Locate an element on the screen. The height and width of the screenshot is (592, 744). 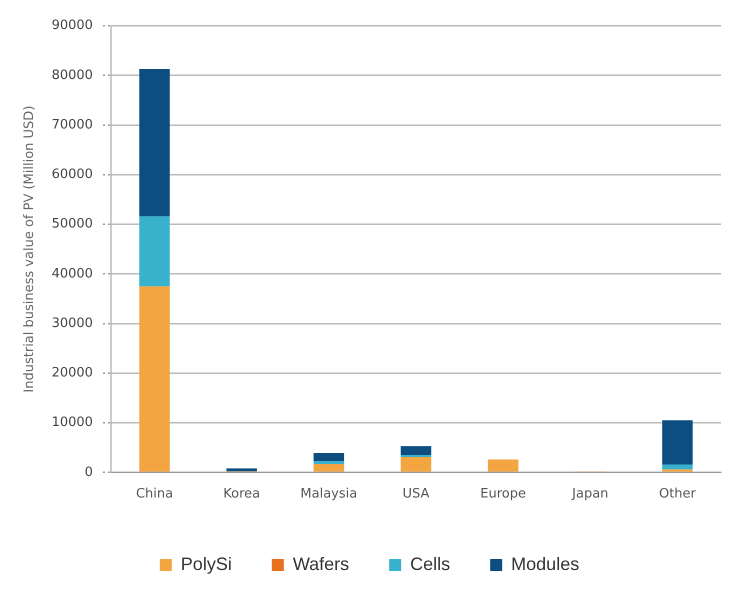
x-tick-label: Other is located at coordinates (677, 494).